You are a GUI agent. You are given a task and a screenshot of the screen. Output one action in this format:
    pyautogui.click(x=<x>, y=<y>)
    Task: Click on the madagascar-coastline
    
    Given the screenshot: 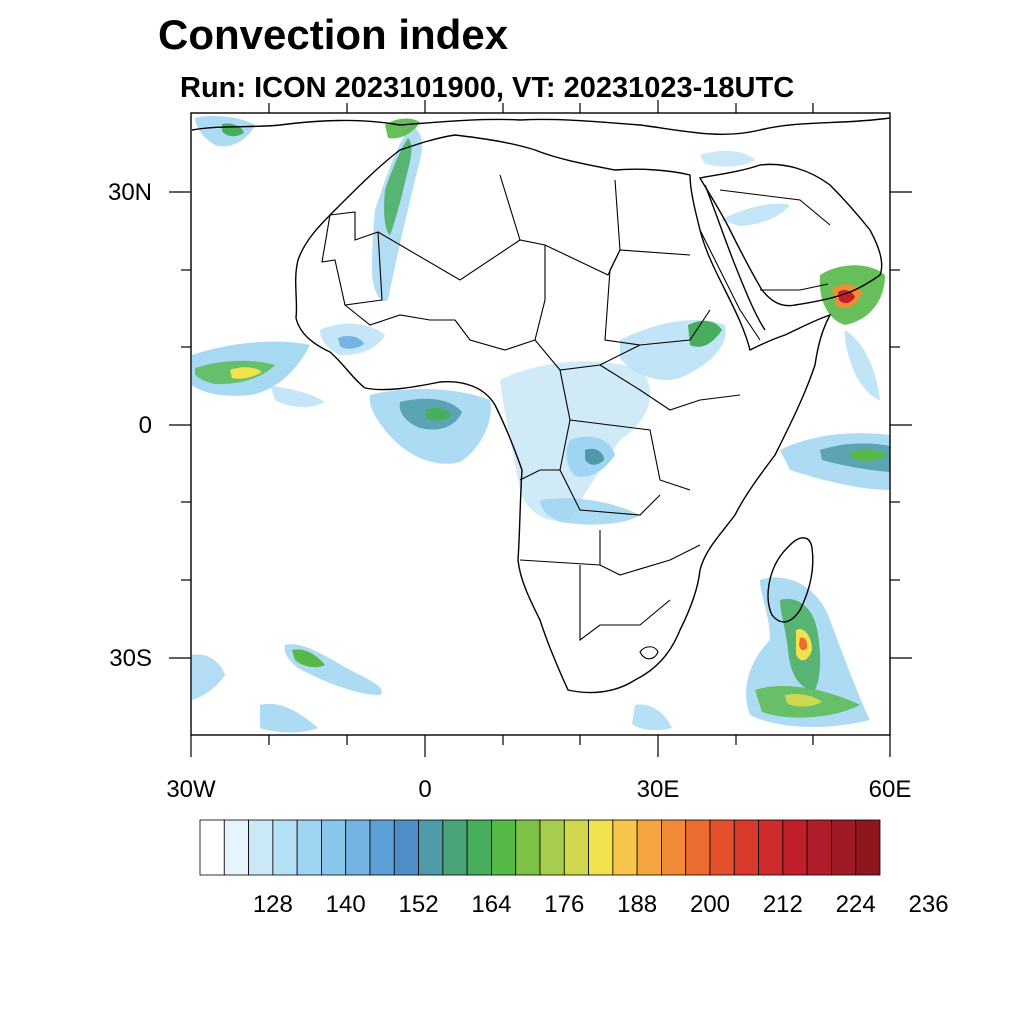 What is the action you would take?
    pyautogui.click(x=790, y=580)
    